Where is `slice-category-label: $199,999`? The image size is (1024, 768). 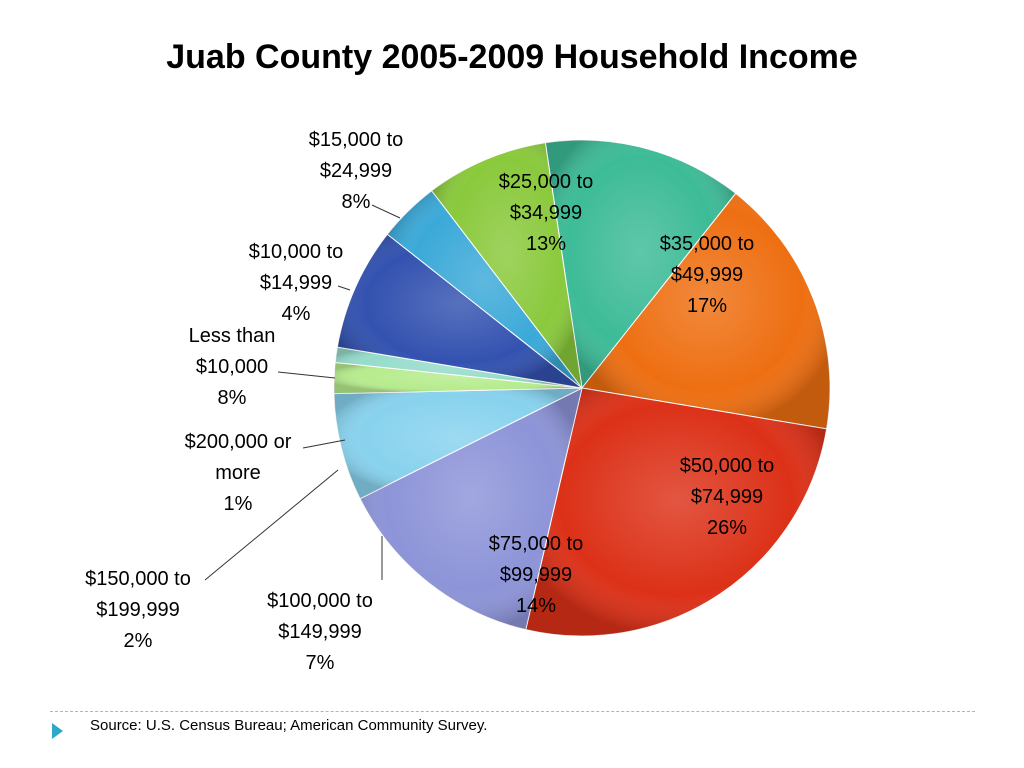 slice-category-label: $199,999 is located at coordinates (137, 610).